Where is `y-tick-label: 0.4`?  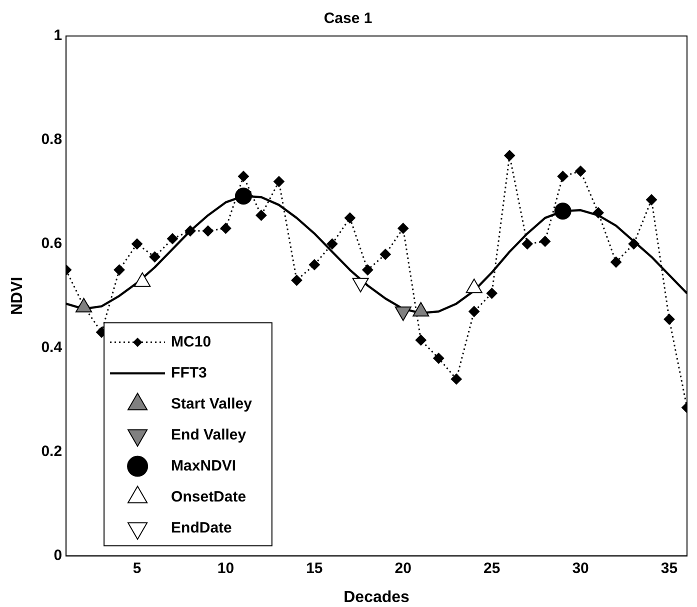
y-tick-label: 0.4 is located at coordinates (52, 347).